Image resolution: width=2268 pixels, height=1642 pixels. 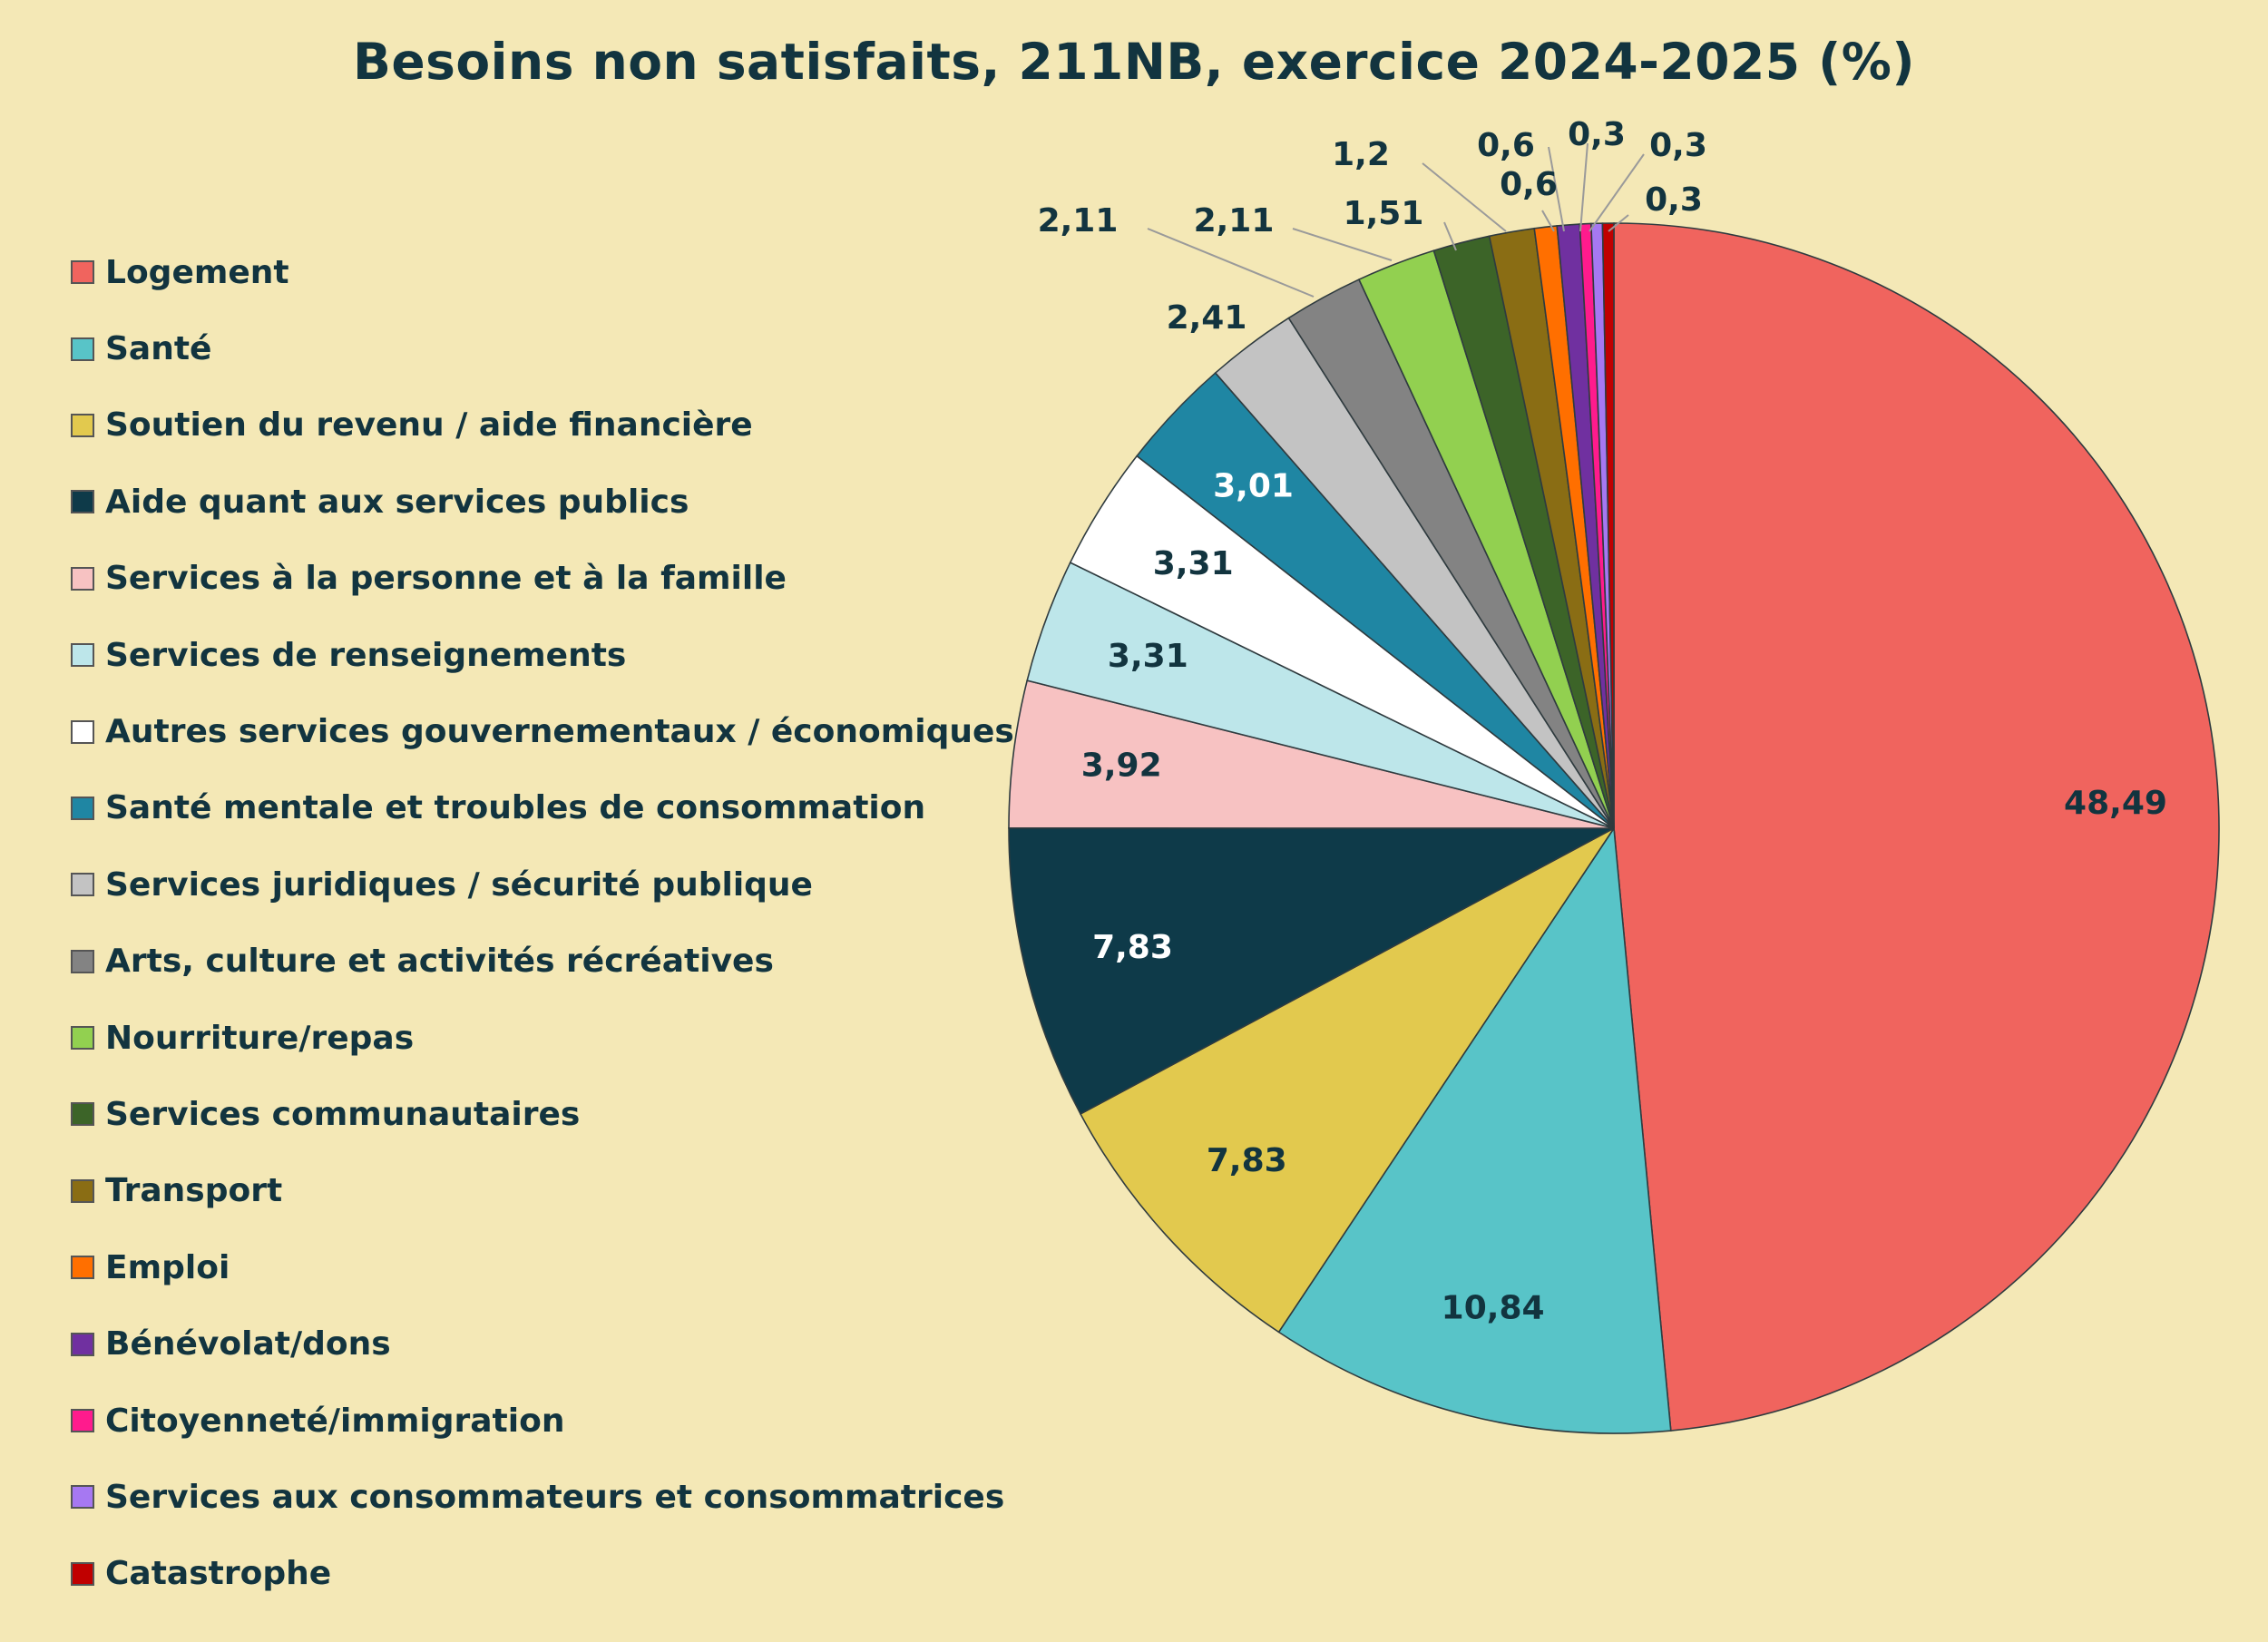 I want to click on leader-line-transport, so click(x=1465, y=197).